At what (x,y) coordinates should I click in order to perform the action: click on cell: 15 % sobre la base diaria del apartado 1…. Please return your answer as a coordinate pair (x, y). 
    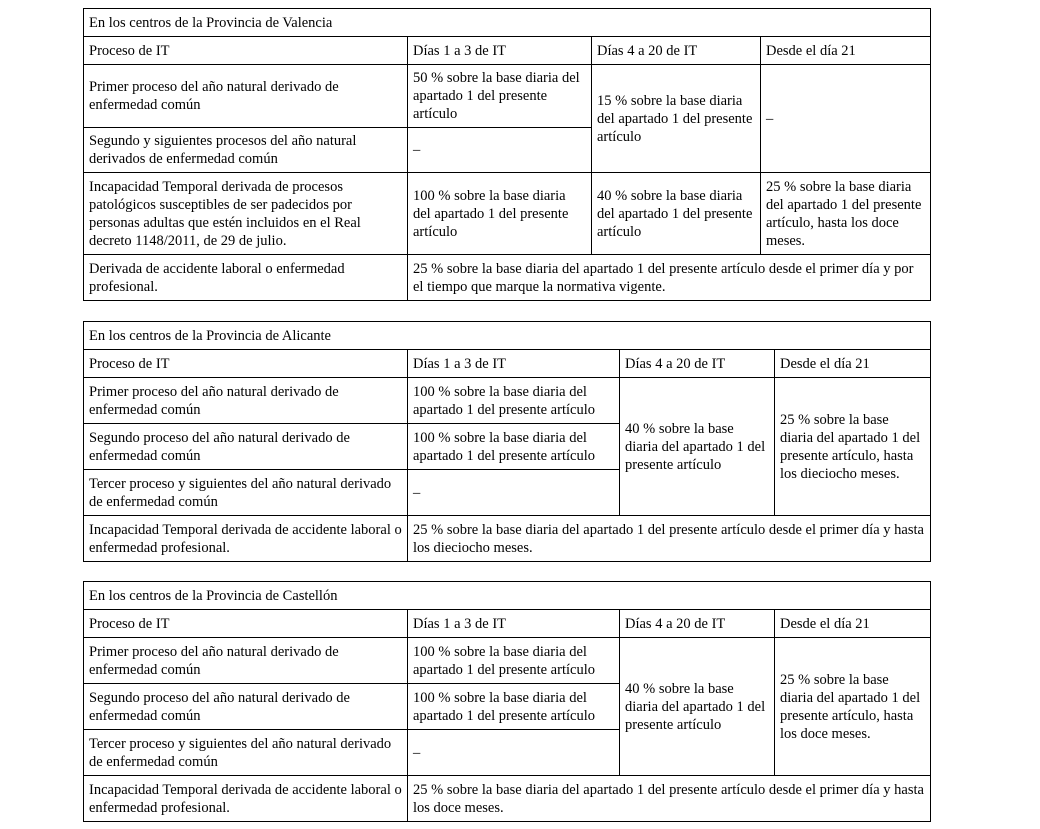
    Looking at the image, I should click on (676, 118).